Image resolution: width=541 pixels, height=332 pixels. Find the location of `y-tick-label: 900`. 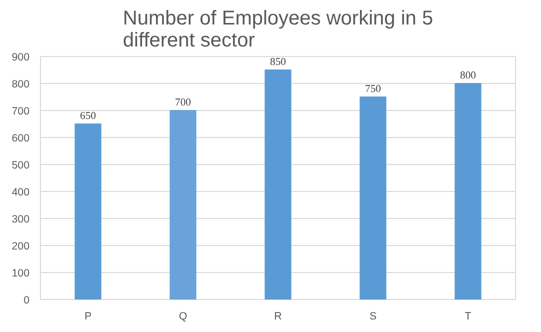

y-tick-label: 900 is located at coordinates (21, 58).